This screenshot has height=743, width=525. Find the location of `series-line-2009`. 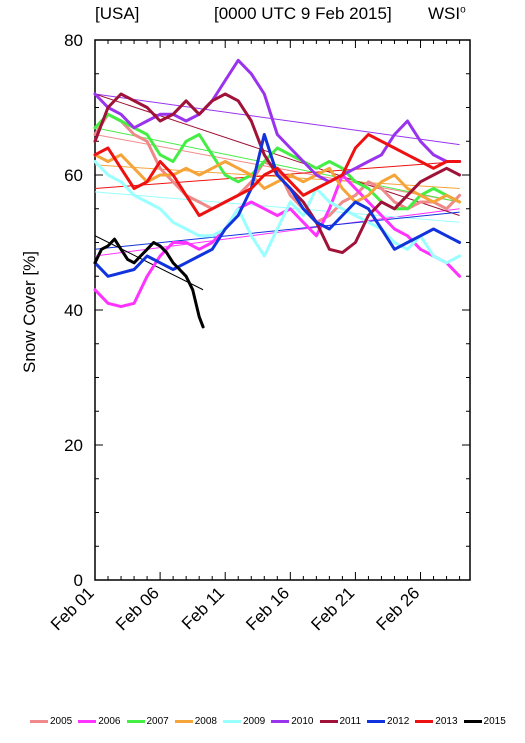

series-line-2009 is located at coordinates (277, 212).